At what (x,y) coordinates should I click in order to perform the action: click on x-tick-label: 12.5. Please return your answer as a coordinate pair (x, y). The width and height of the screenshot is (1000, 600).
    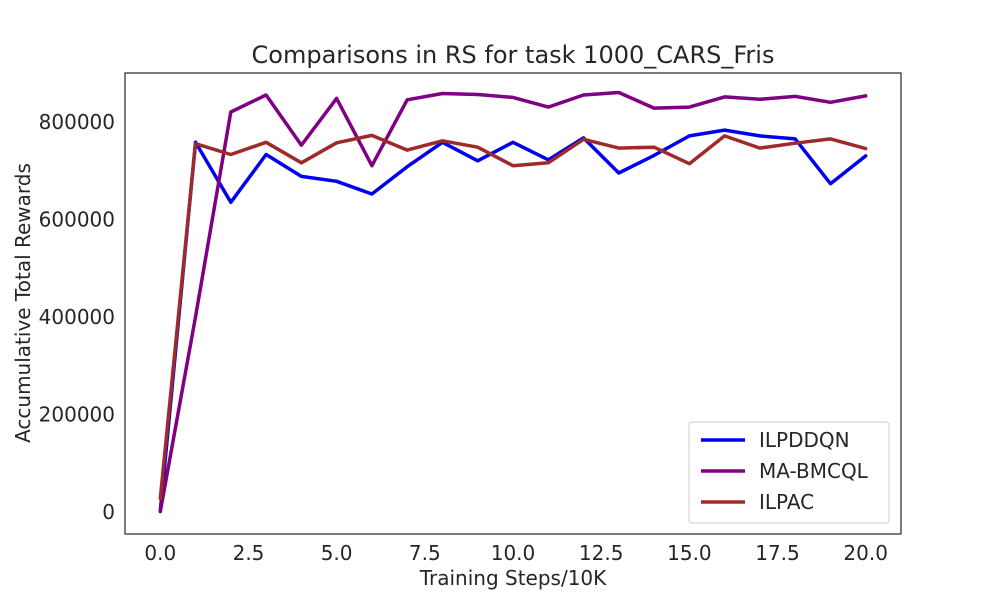
    Looking at the image, I should click on (601, 553).